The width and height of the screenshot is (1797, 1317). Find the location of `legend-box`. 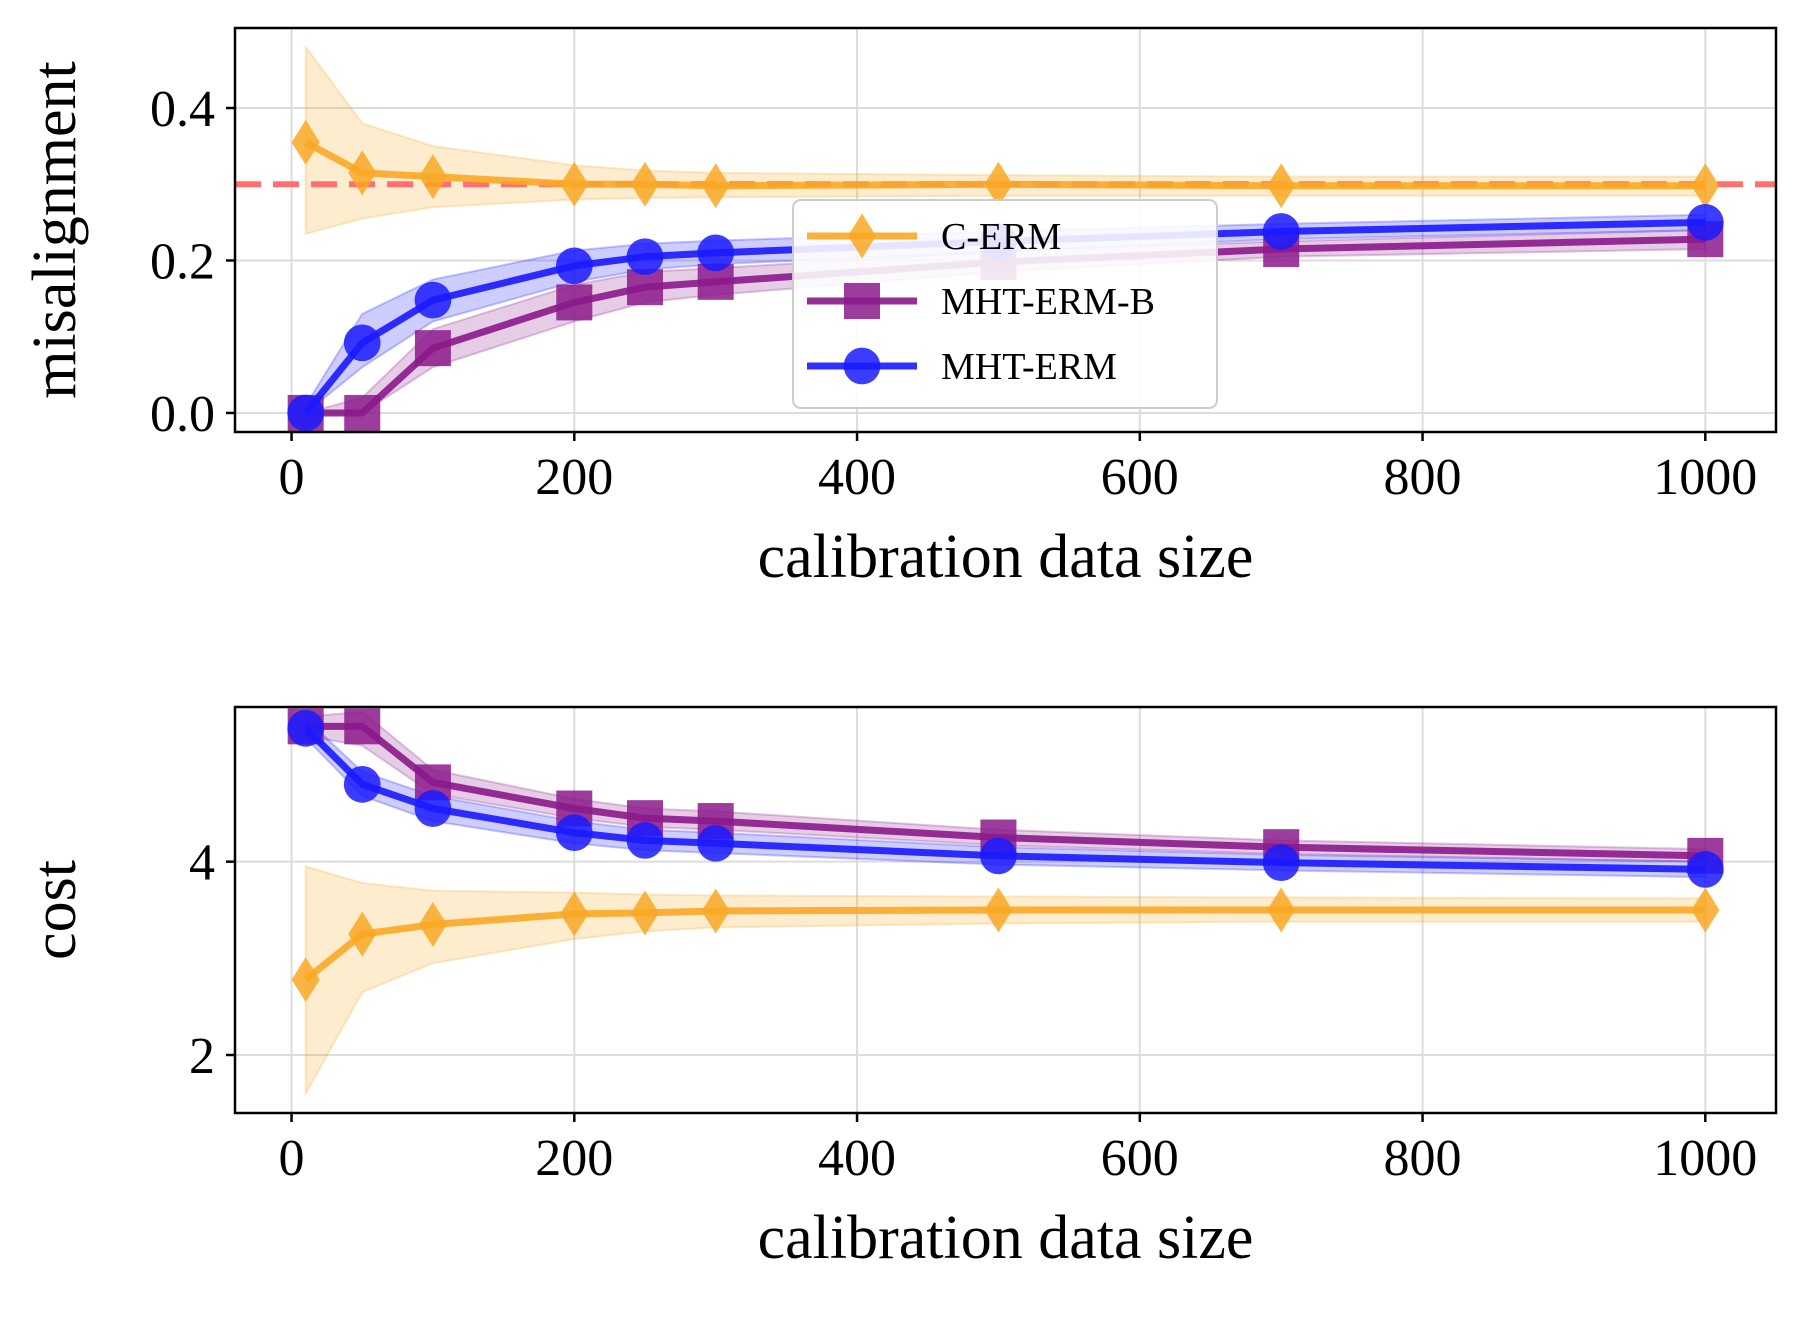

legend-box is located at coordinates (1005, 304).